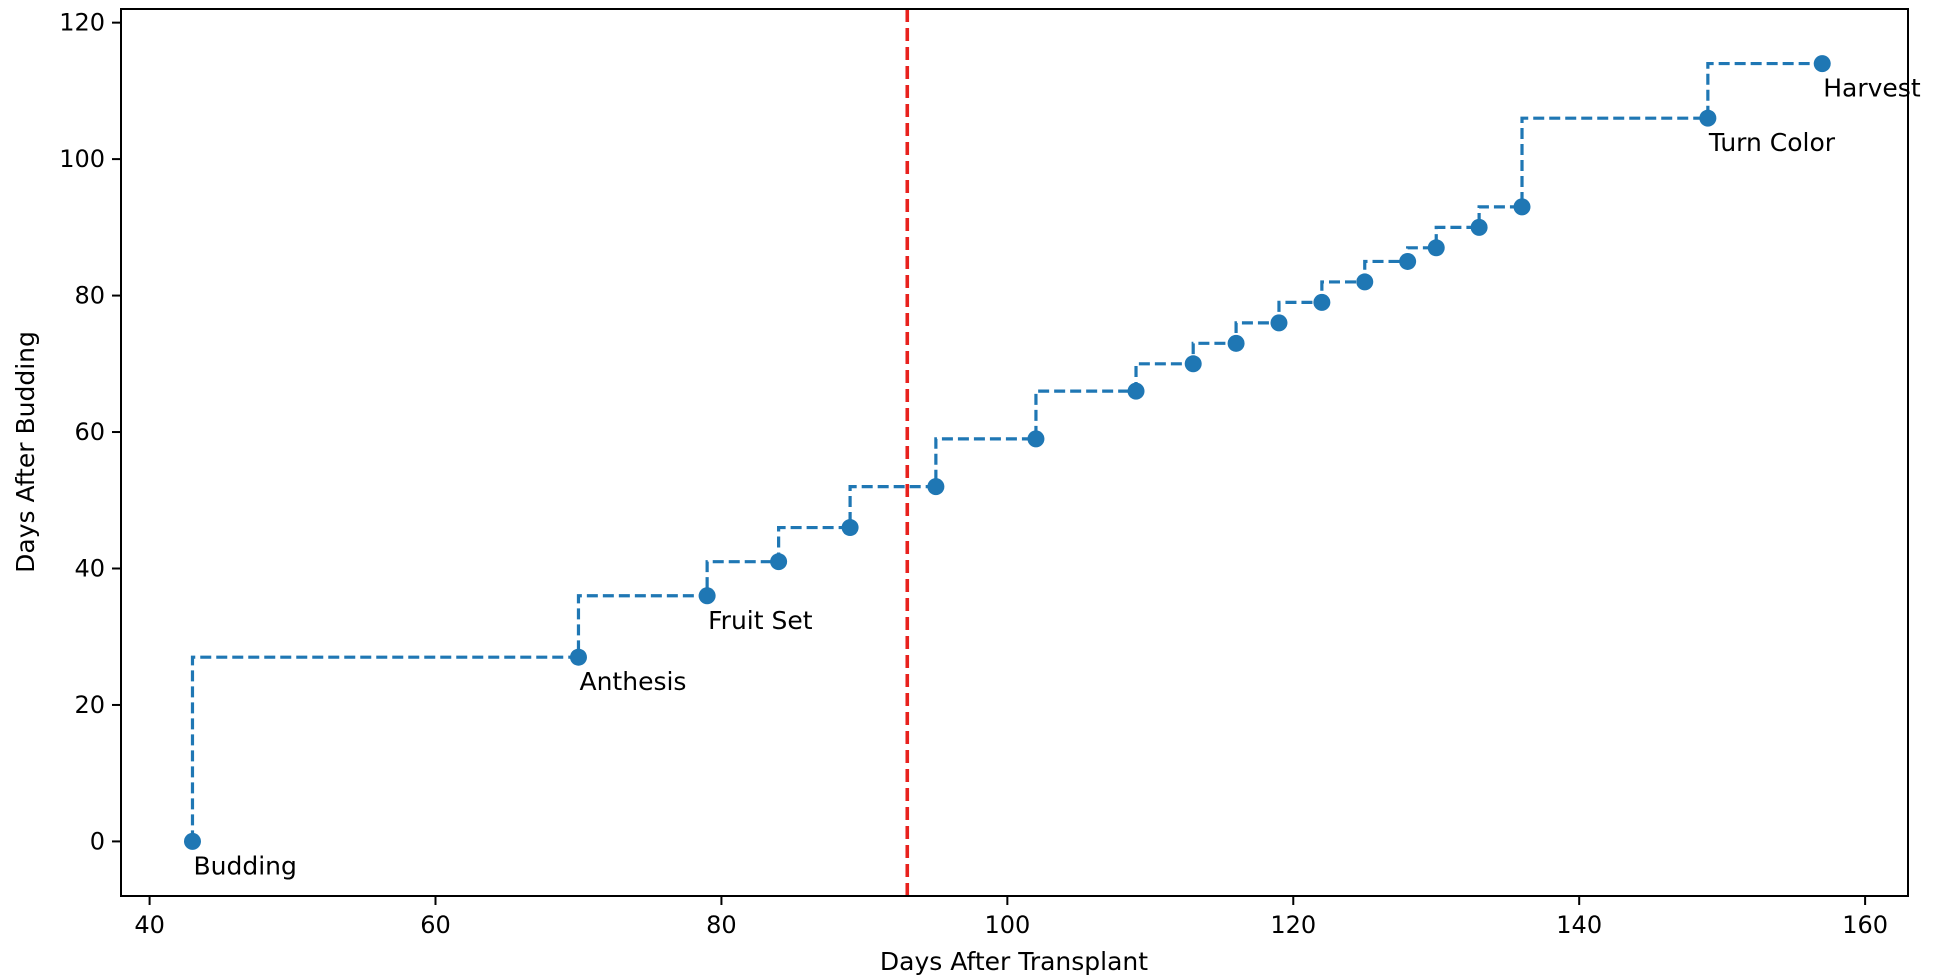 The width and height of the screenshot is (1934, 978). I want to click on x-tick-label: 40, so click(149, 925).